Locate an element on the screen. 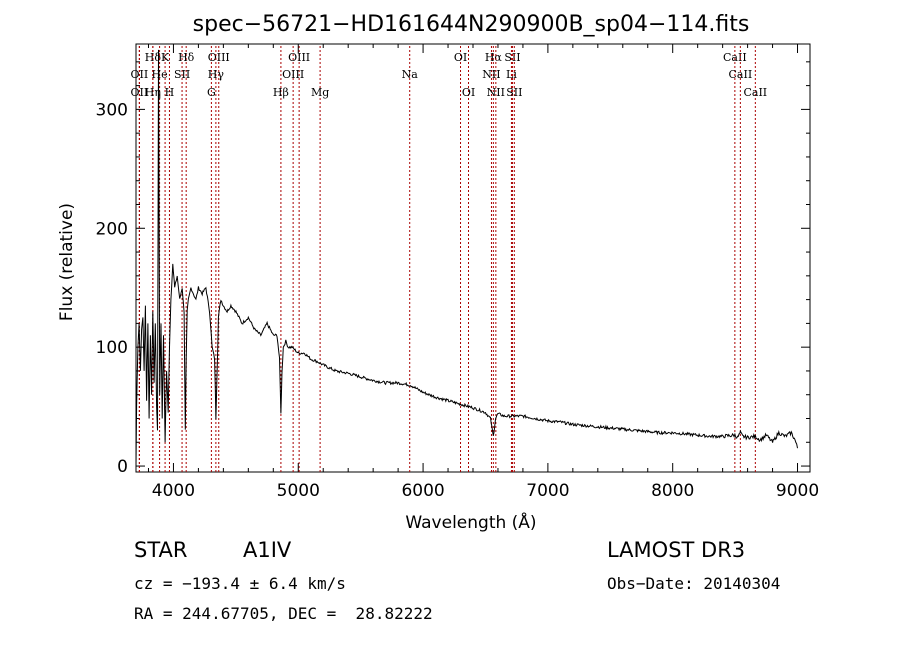 The height and width of the screenshot is (649, 900). spectral-line-label: H is located at coordinates (170, 92).